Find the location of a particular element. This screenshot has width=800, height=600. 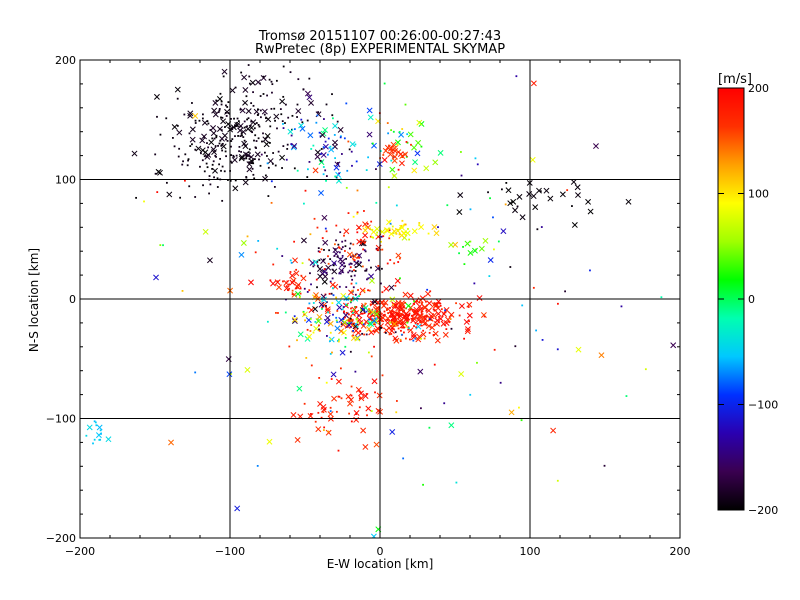

chart-title: Tromsø 20151107 00:26:00-00:27:43 is located at coordinates (379, 36).